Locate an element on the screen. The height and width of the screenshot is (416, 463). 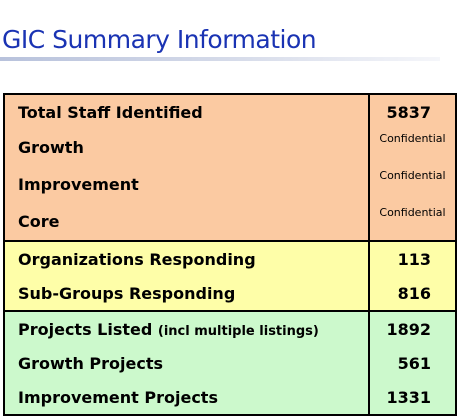
row-label-note: (incl multiple listings) is located at coordinates (238, 331).